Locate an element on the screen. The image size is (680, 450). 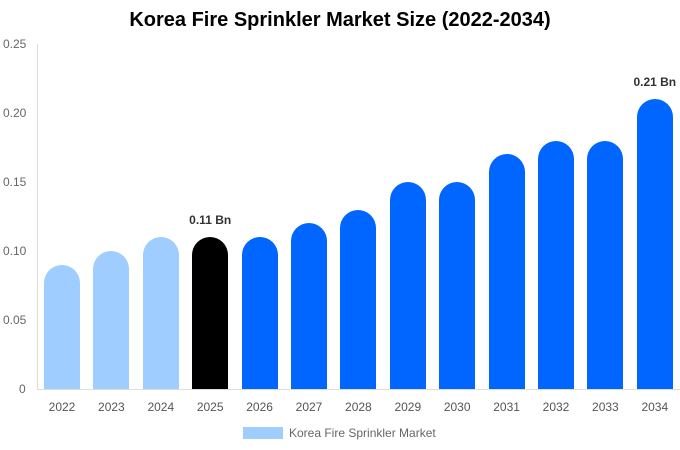
bar-2030 is located at coordinates (457, 285).